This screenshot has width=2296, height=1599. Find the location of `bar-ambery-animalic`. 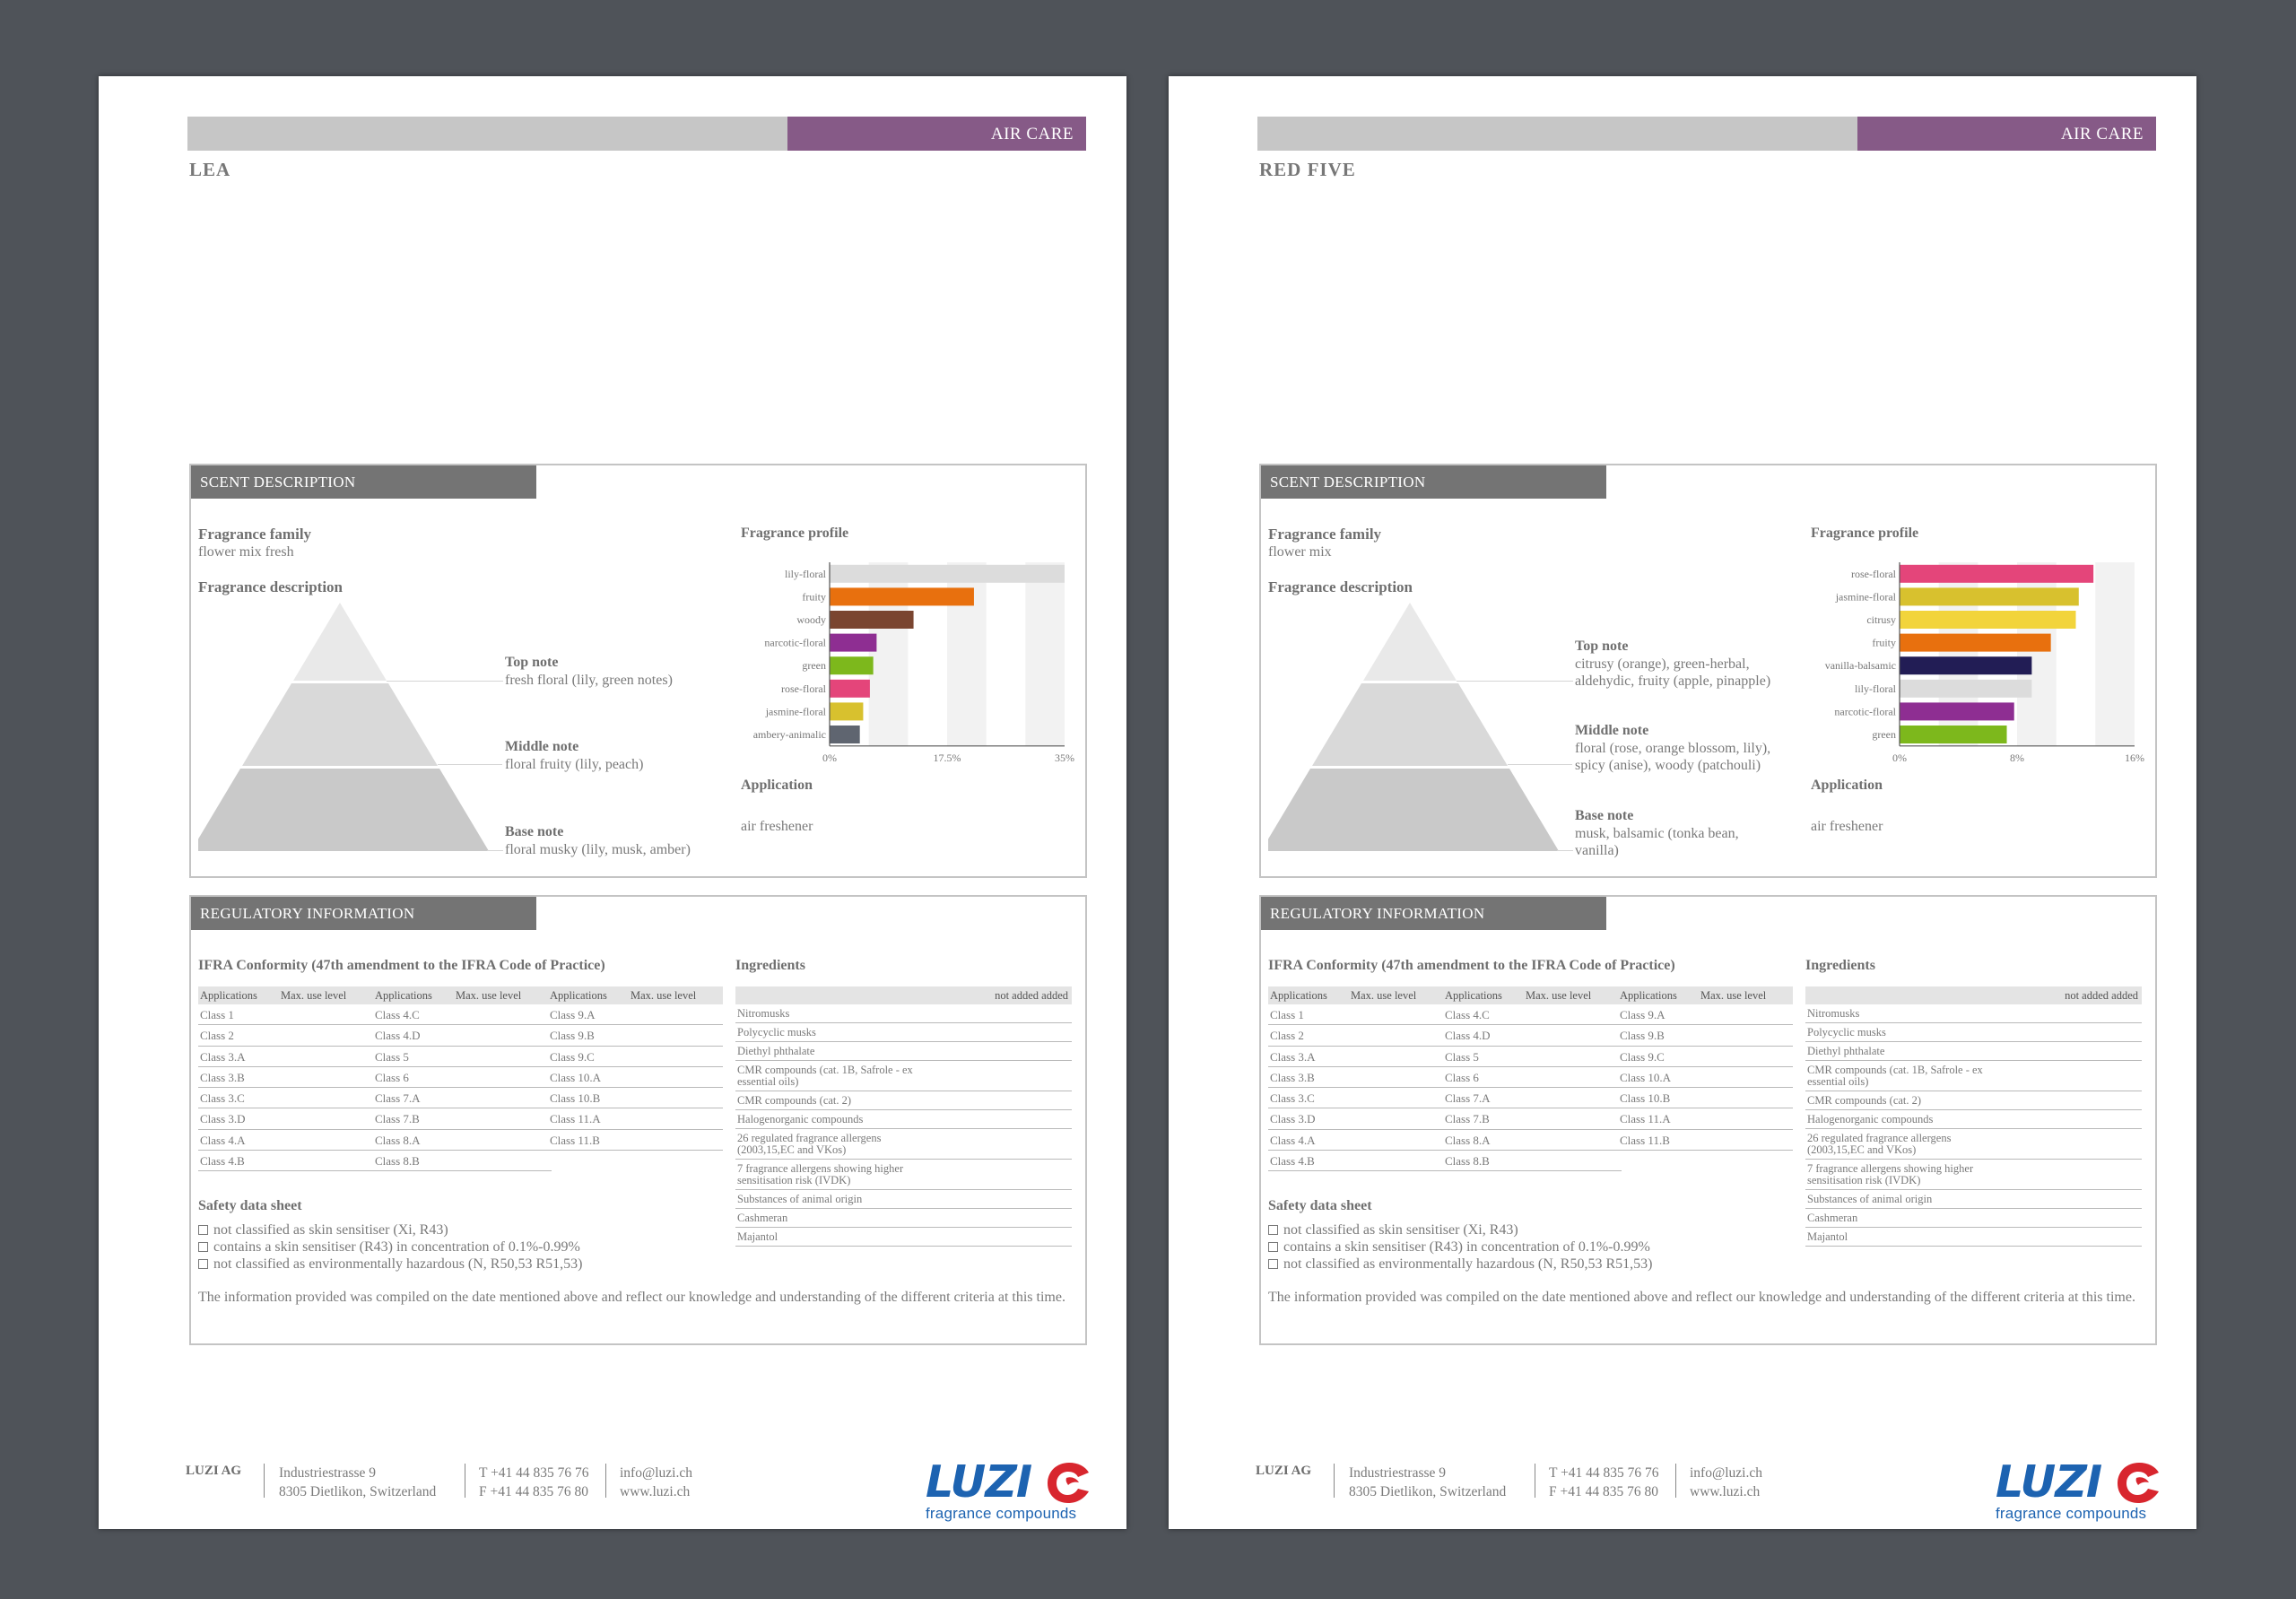

bar-ambery-animalic is located at coordinates (845, 735).